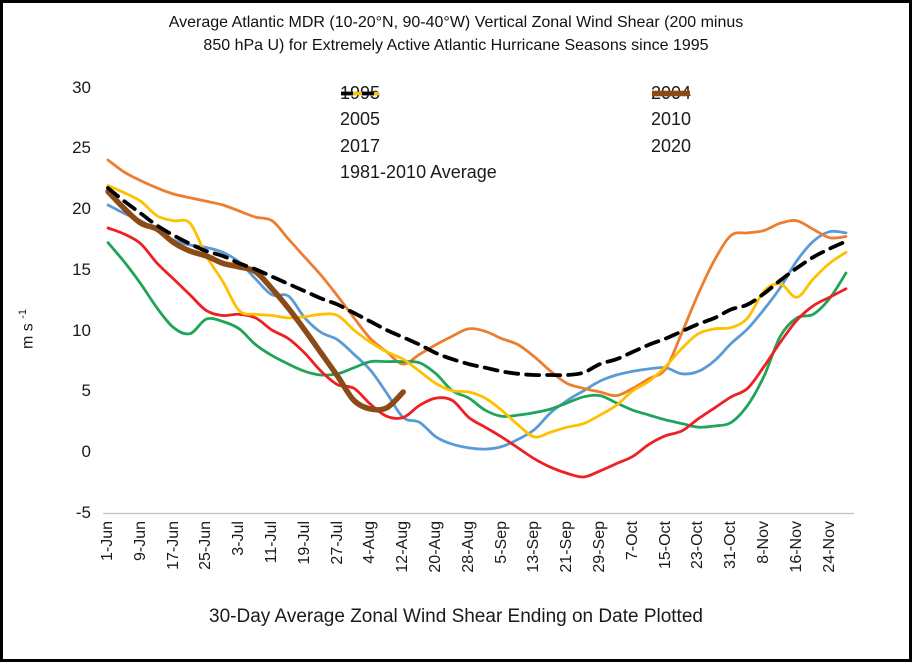 The height and width of the screenshot is (662, 912). I want to click on y-tick-0: 0, so click(86, 451).